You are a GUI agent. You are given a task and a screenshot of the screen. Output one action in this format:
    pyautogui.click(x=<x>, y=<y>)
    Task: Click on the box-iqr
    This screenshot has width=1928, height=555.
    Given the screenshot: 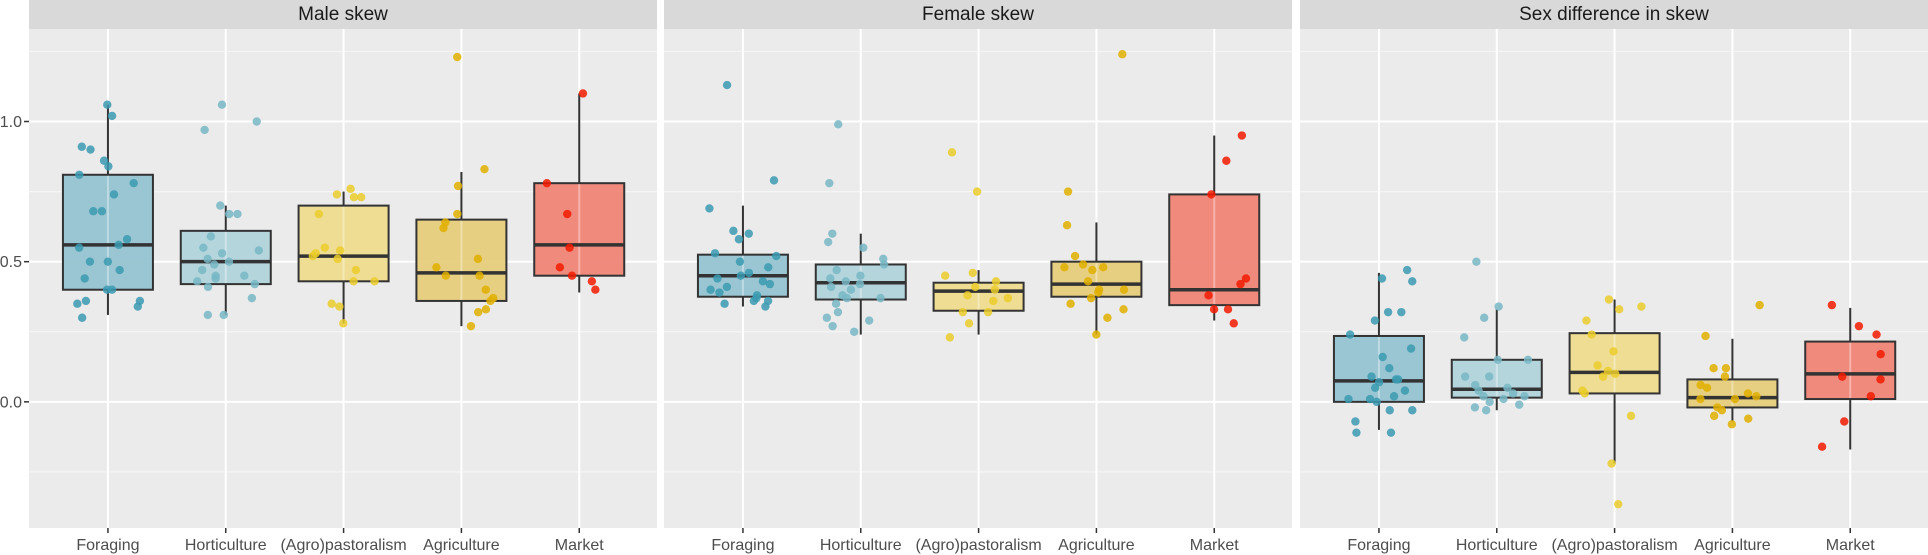 What is the action you would take?
    pyautogui.click(x=579, y=229)
    